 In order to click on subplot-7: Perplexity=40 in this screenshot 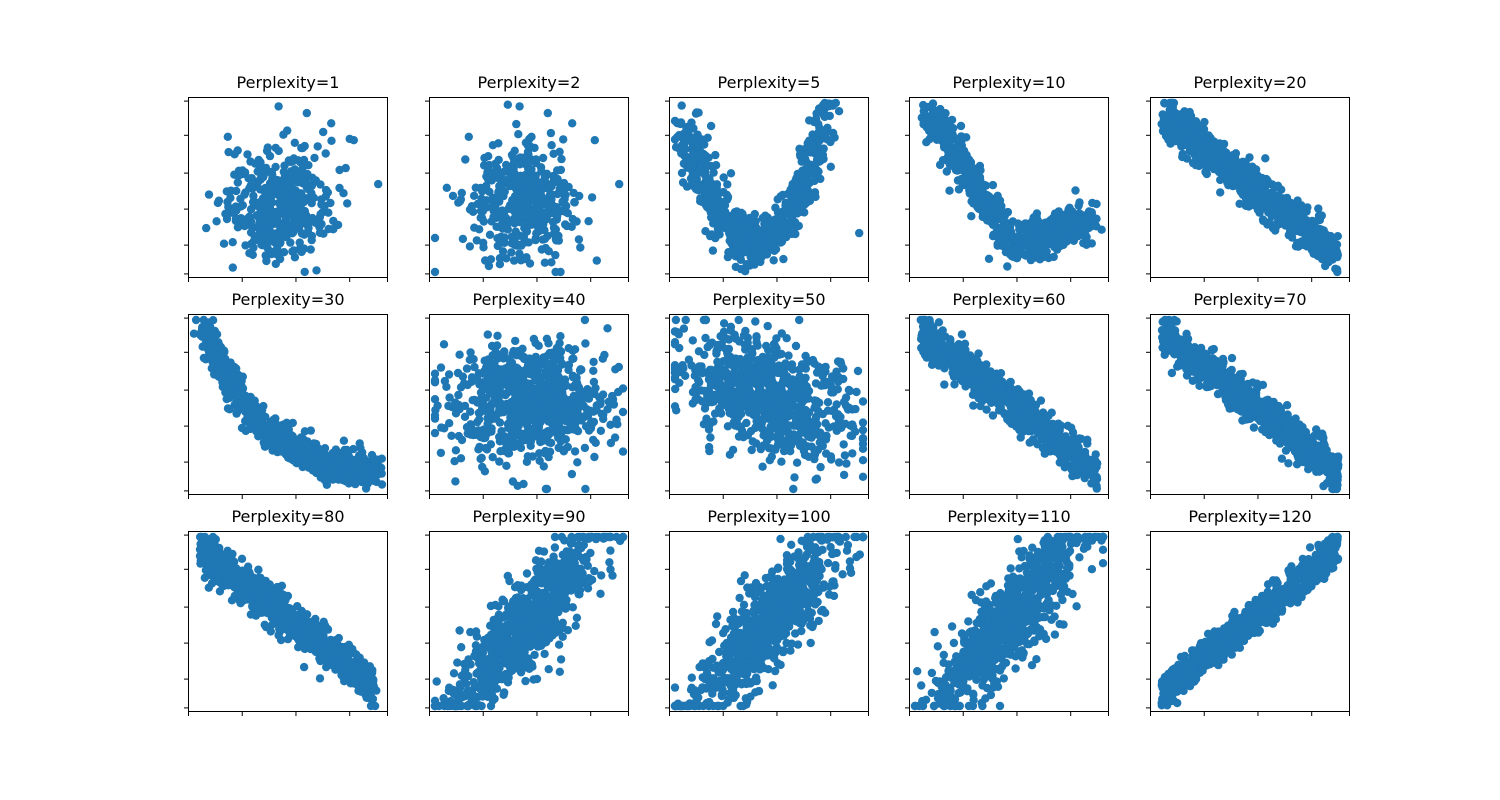, I will do `click(527, 394)`.